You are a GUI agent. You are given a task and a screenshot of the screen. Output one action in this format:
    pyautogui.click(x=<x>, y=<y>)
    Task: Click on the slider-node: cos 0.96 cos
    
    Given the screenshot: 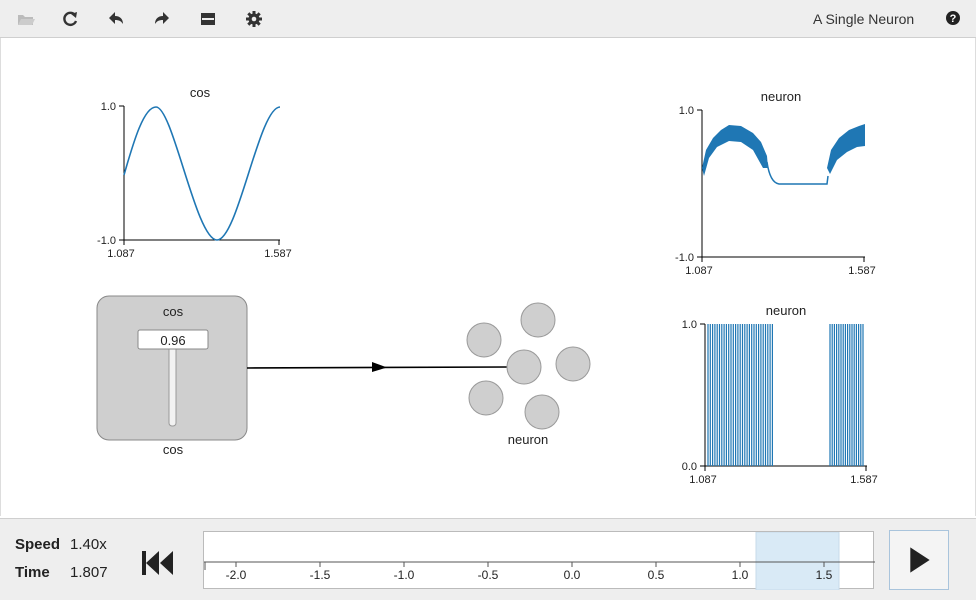 What is the action you would take?
    pyautogui.click(x=172, y=376)
    